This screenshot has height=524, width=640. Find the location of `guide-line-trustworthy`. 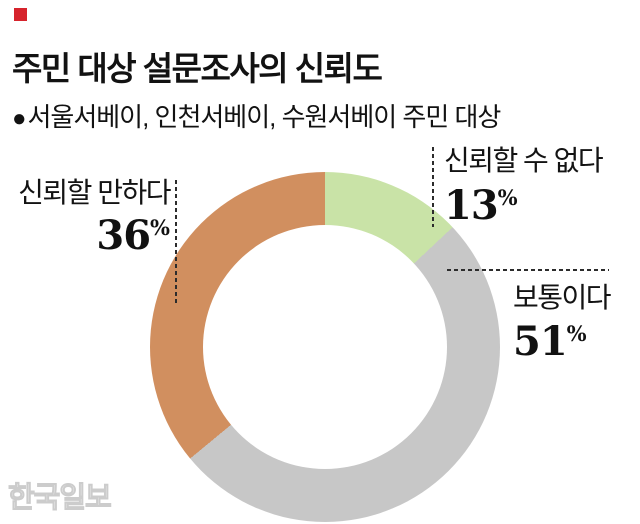

guide-line-trustworthy is located at coordinates (176, 242).